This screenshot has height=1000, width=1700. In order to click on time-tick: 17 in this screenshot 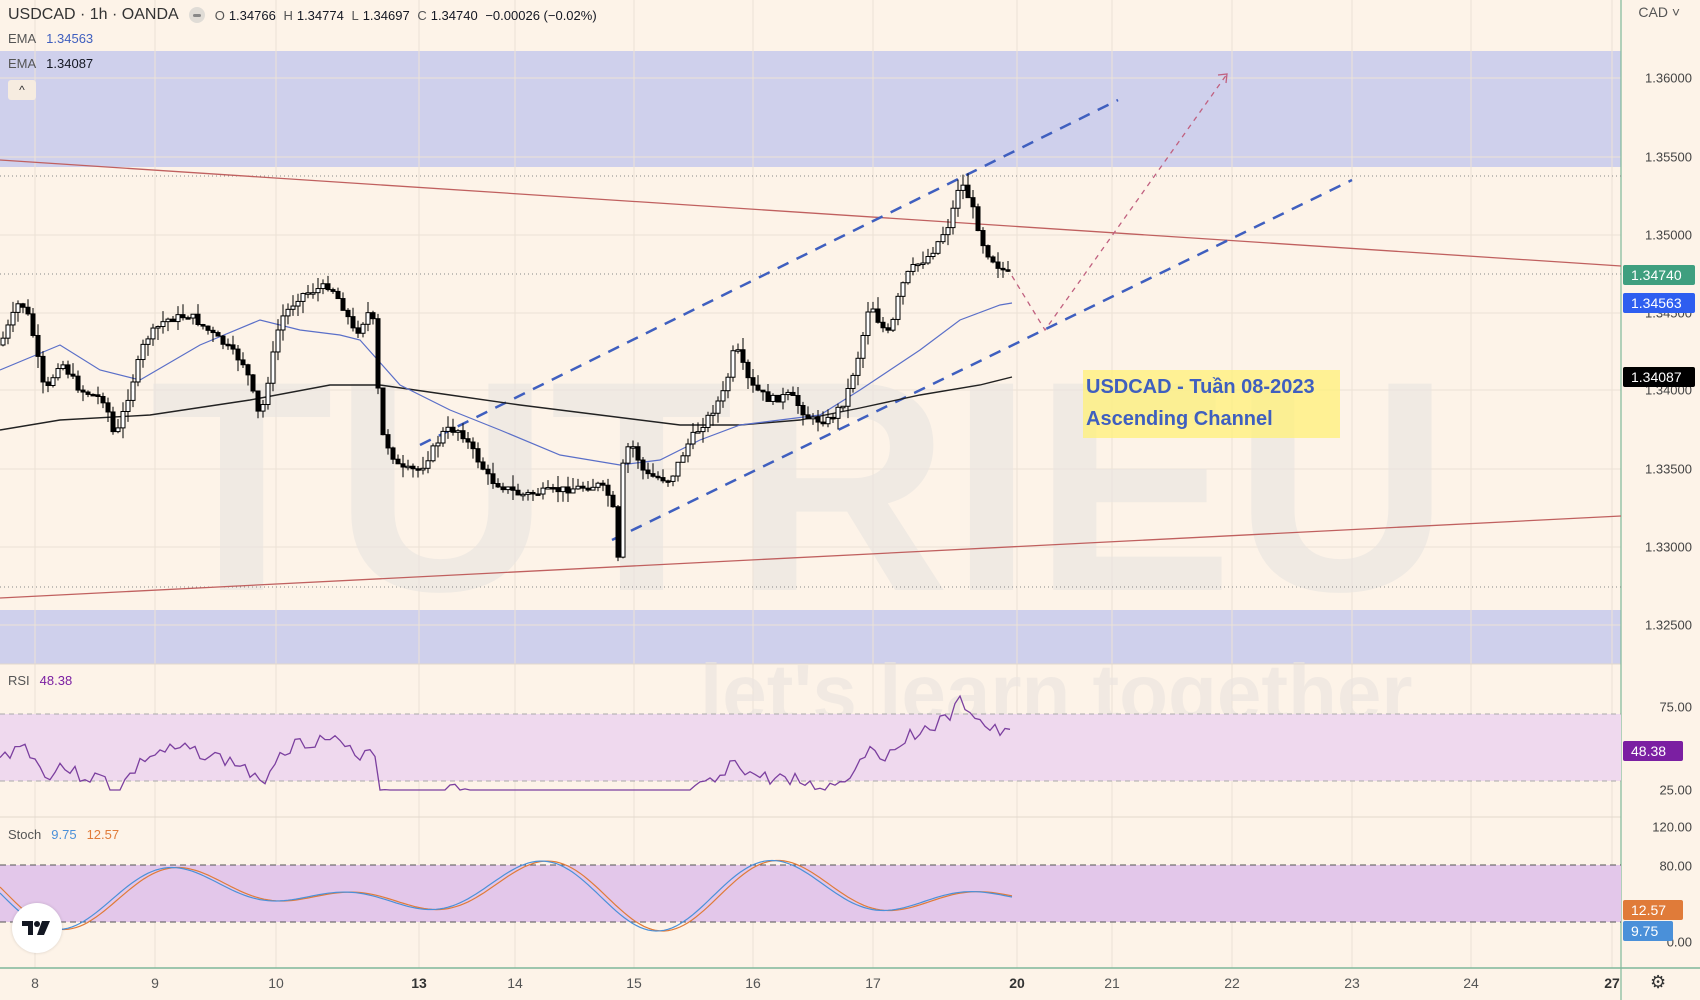, I will do `click(873, 983)`.